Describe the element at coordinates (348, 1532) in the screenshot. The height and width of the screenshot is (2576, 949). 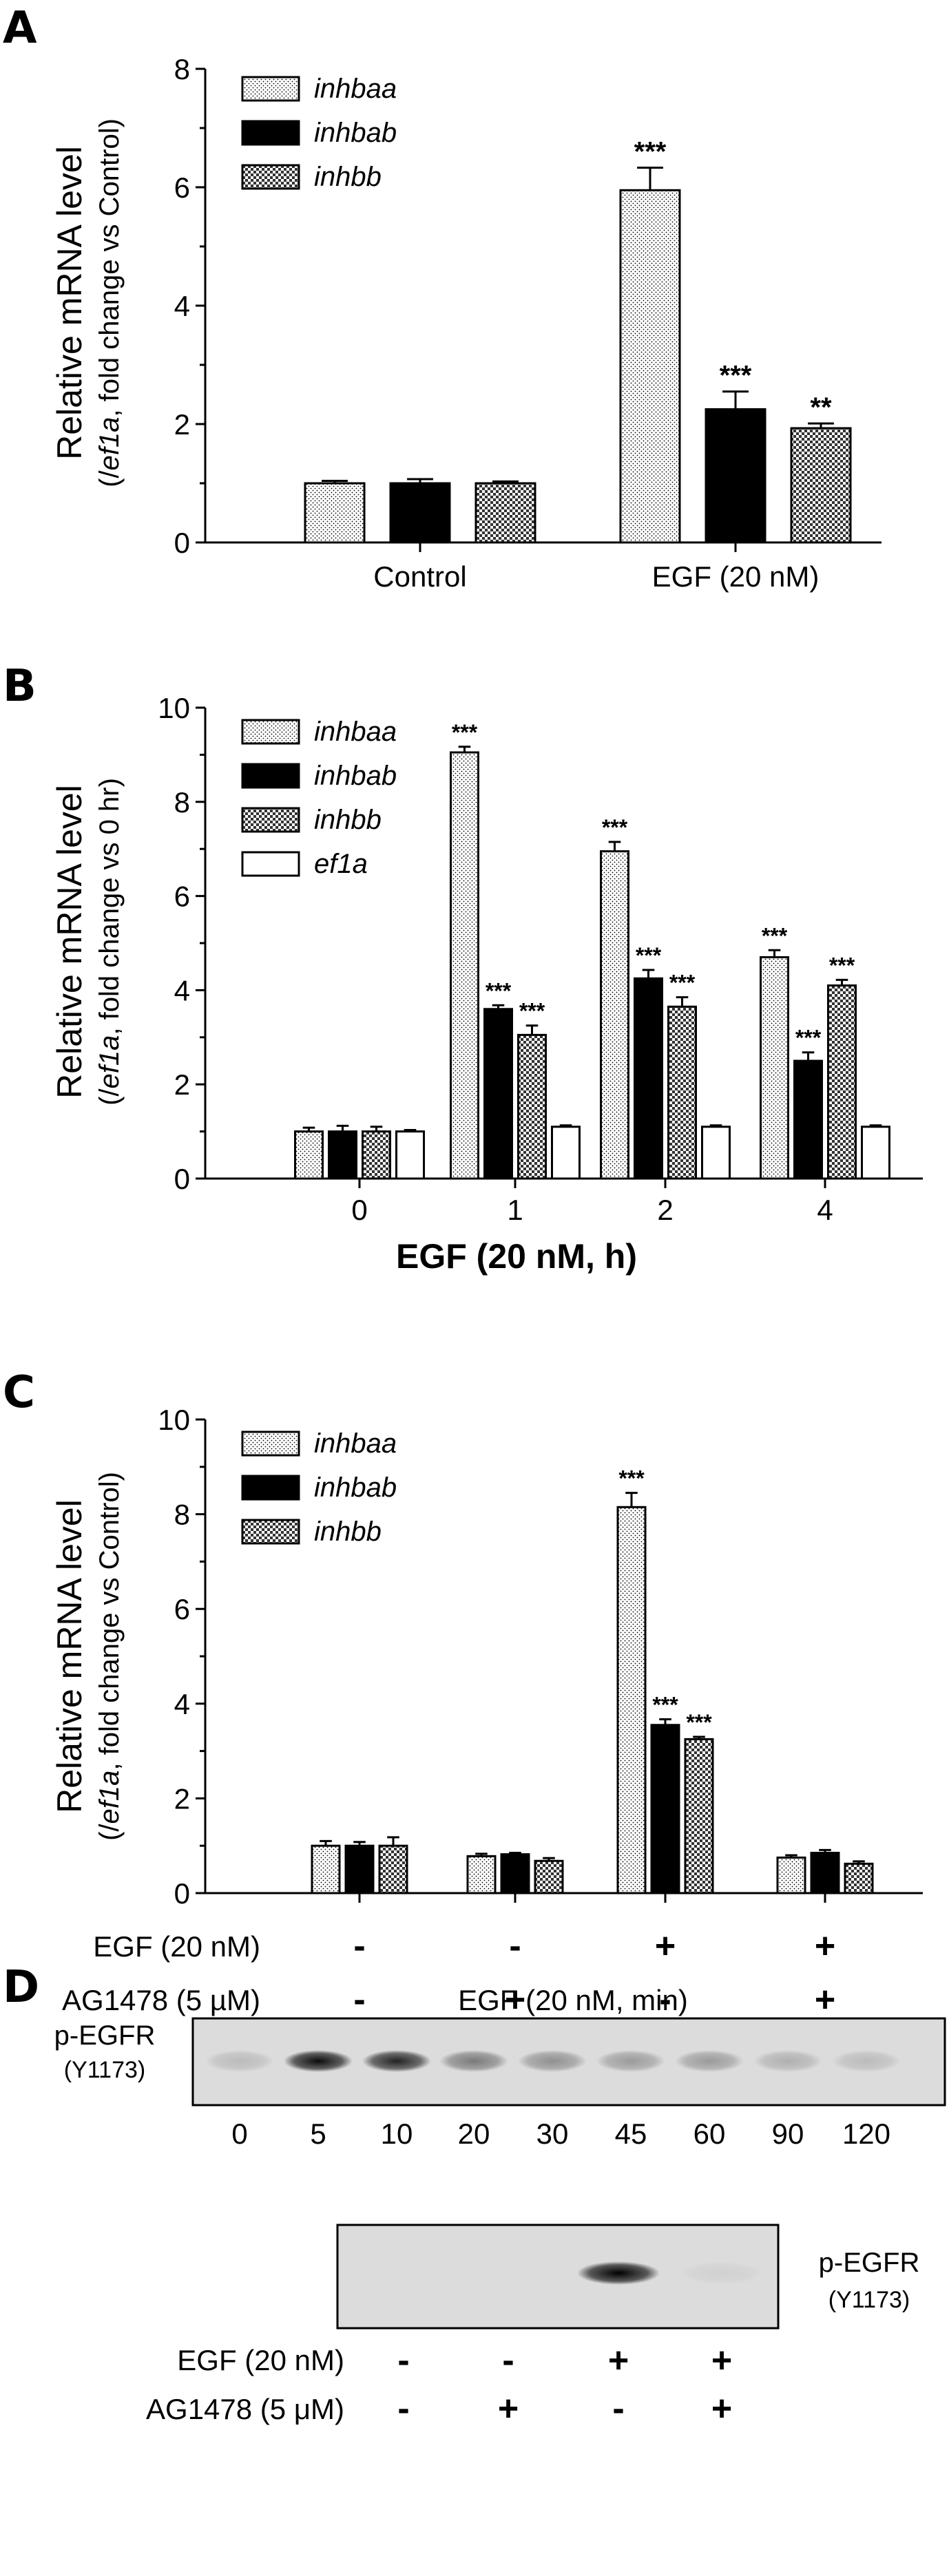
I see `legend-label: inhbb` at that location.